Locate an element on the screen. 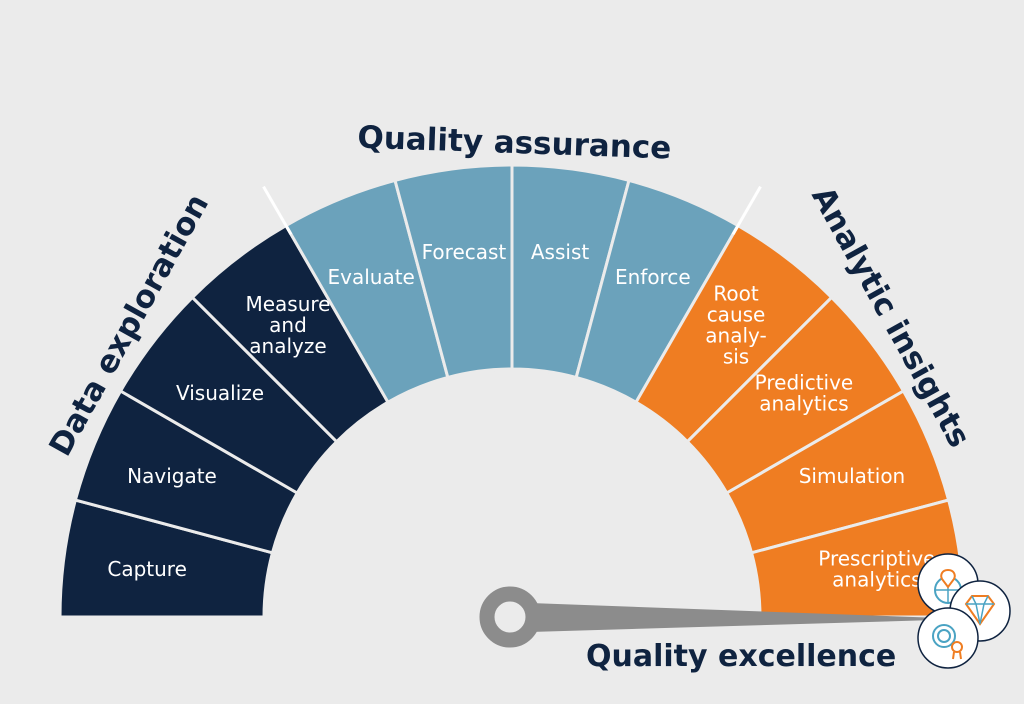 This screenshot has width=1024, height=704. segment-label-predictive-analytics: Predictive analytics is located at coordinates (804, 392).